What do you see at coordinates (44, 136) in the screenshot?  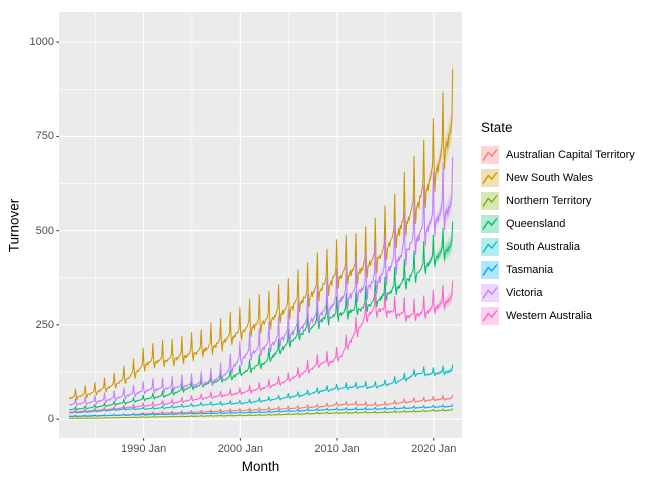 I see `y-tick-label: 750` at bounding box center [44, 136].